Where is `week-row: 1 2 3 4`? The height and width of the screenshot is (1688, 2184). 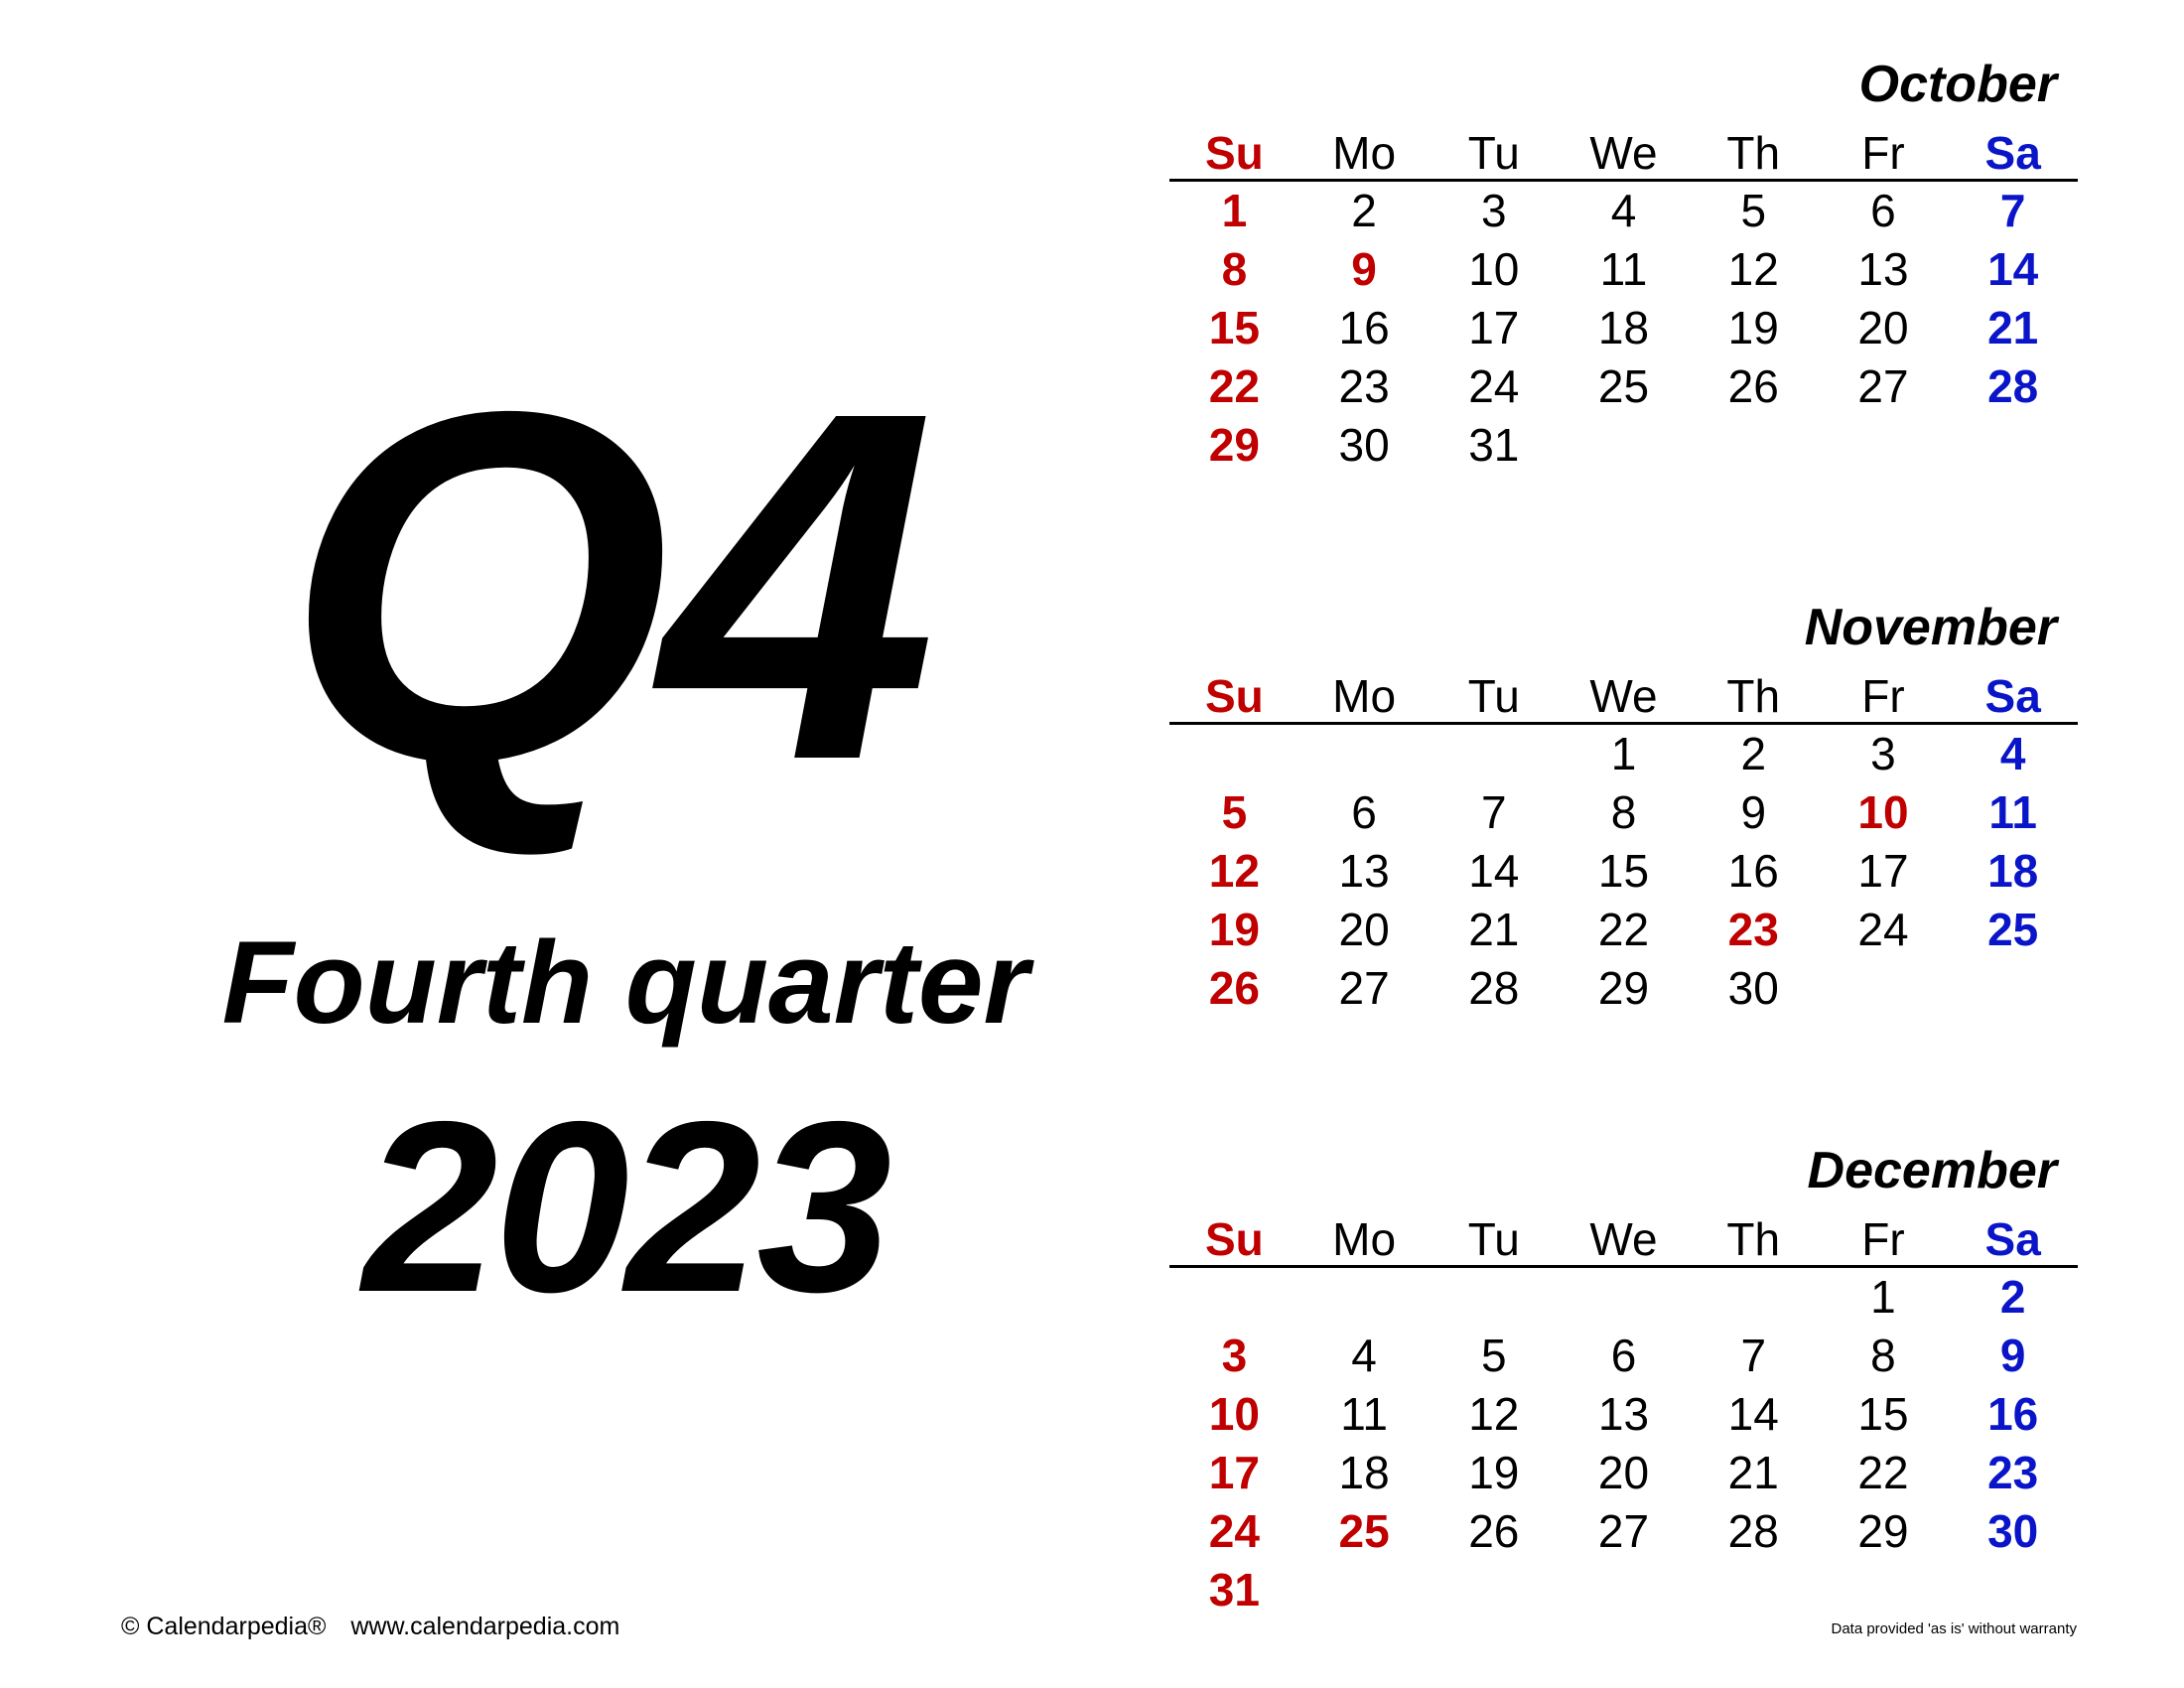
week-row: 1 2 3 4 is located at coordinates (1623, 754).